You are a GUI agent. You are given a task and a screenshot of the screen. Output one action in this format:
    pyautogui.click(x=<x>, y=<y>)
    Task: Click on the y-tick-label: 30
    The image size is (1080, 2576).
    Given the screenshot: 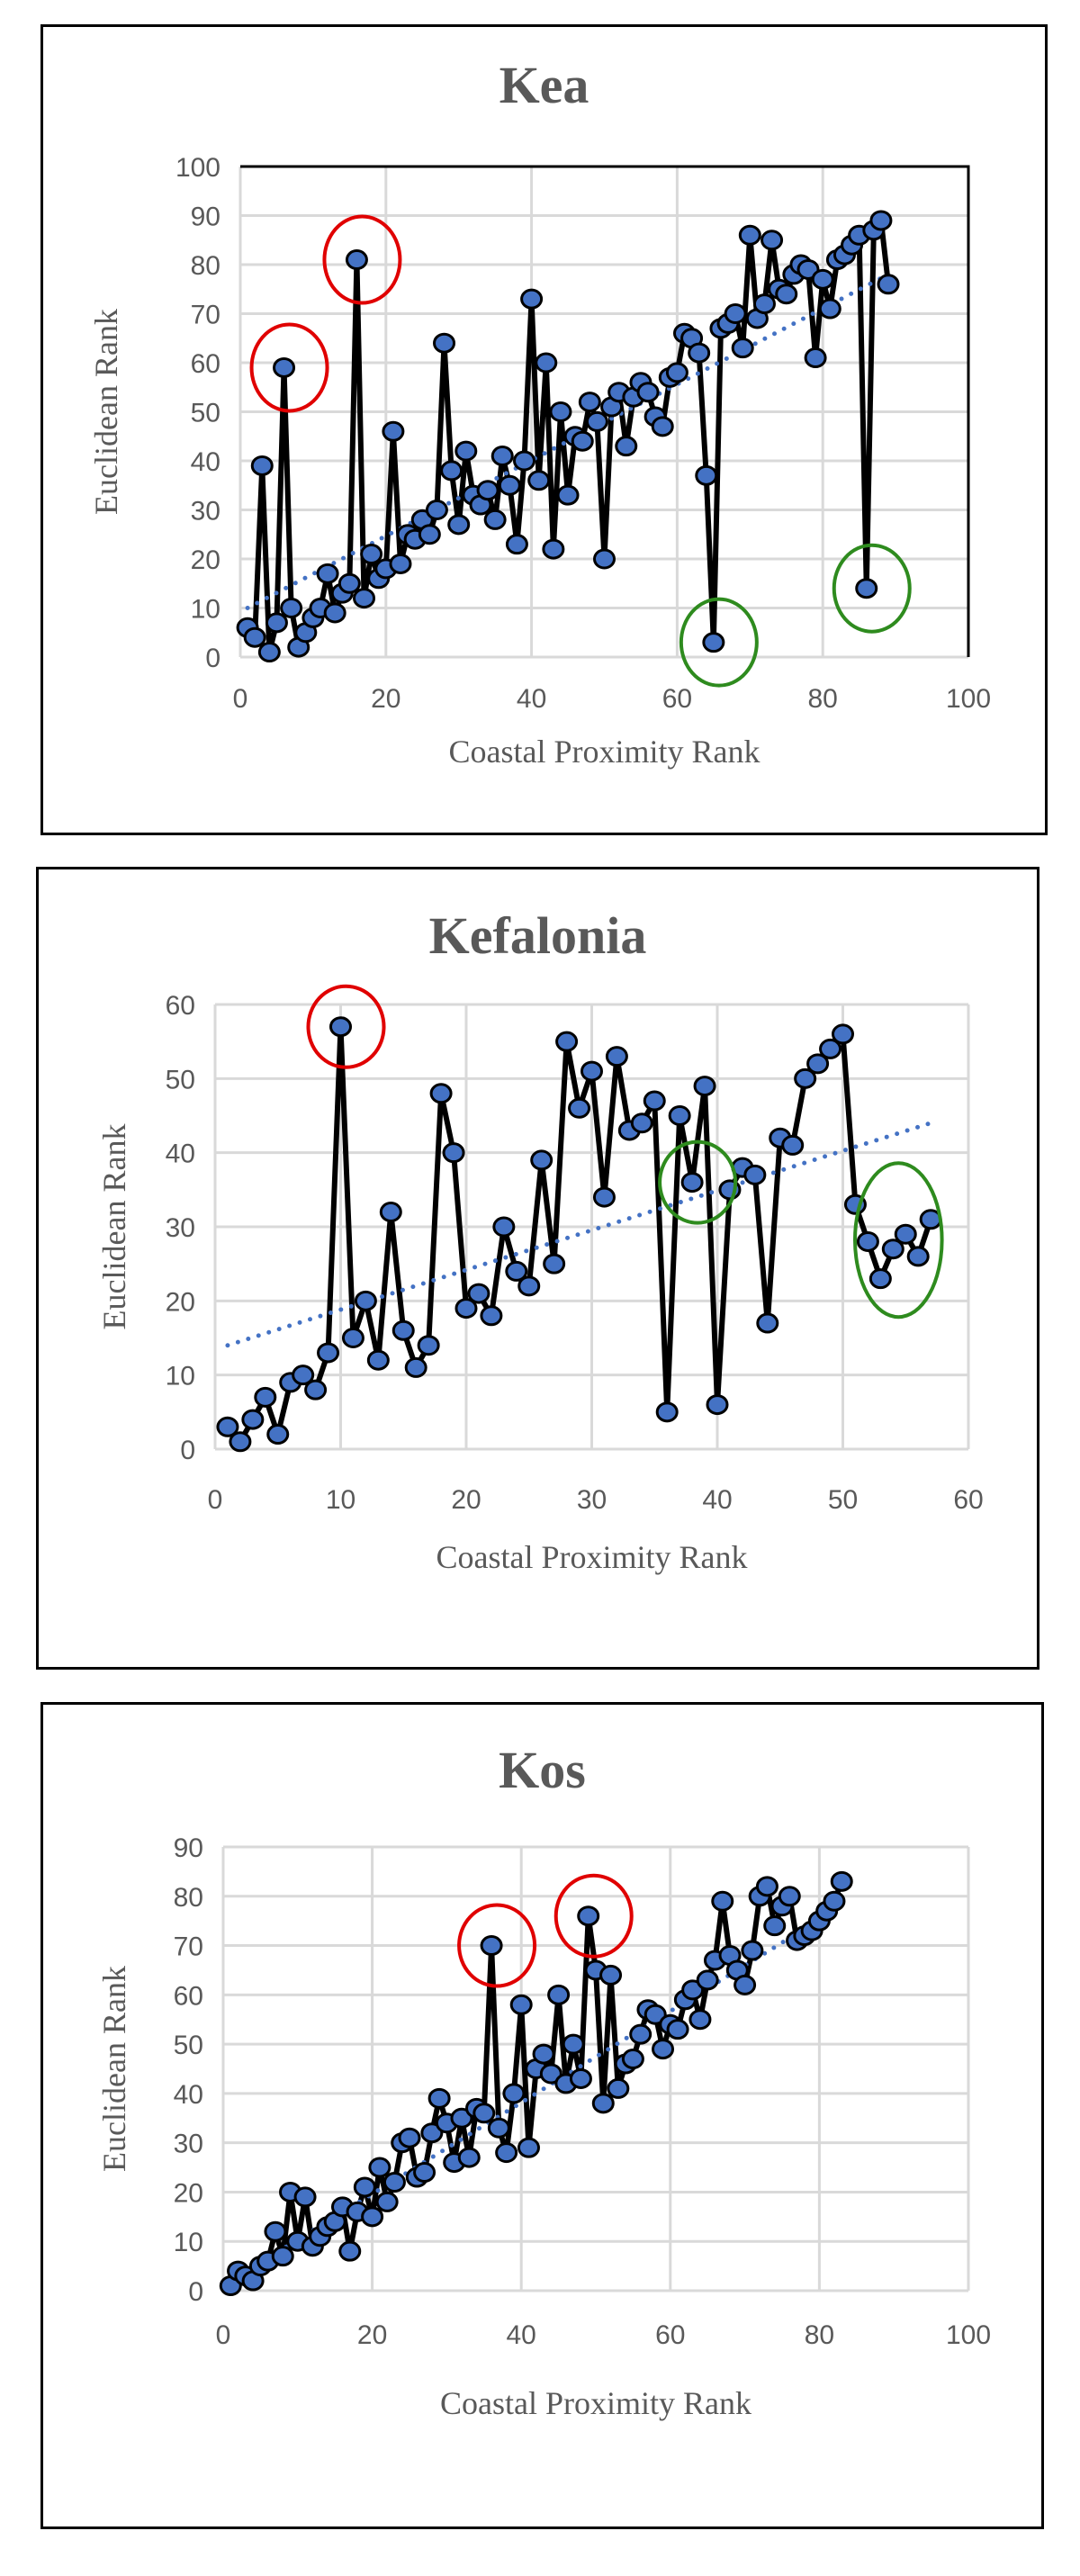 What is the action you would take?
    pyautogui.click(x=189, y=2144)
    